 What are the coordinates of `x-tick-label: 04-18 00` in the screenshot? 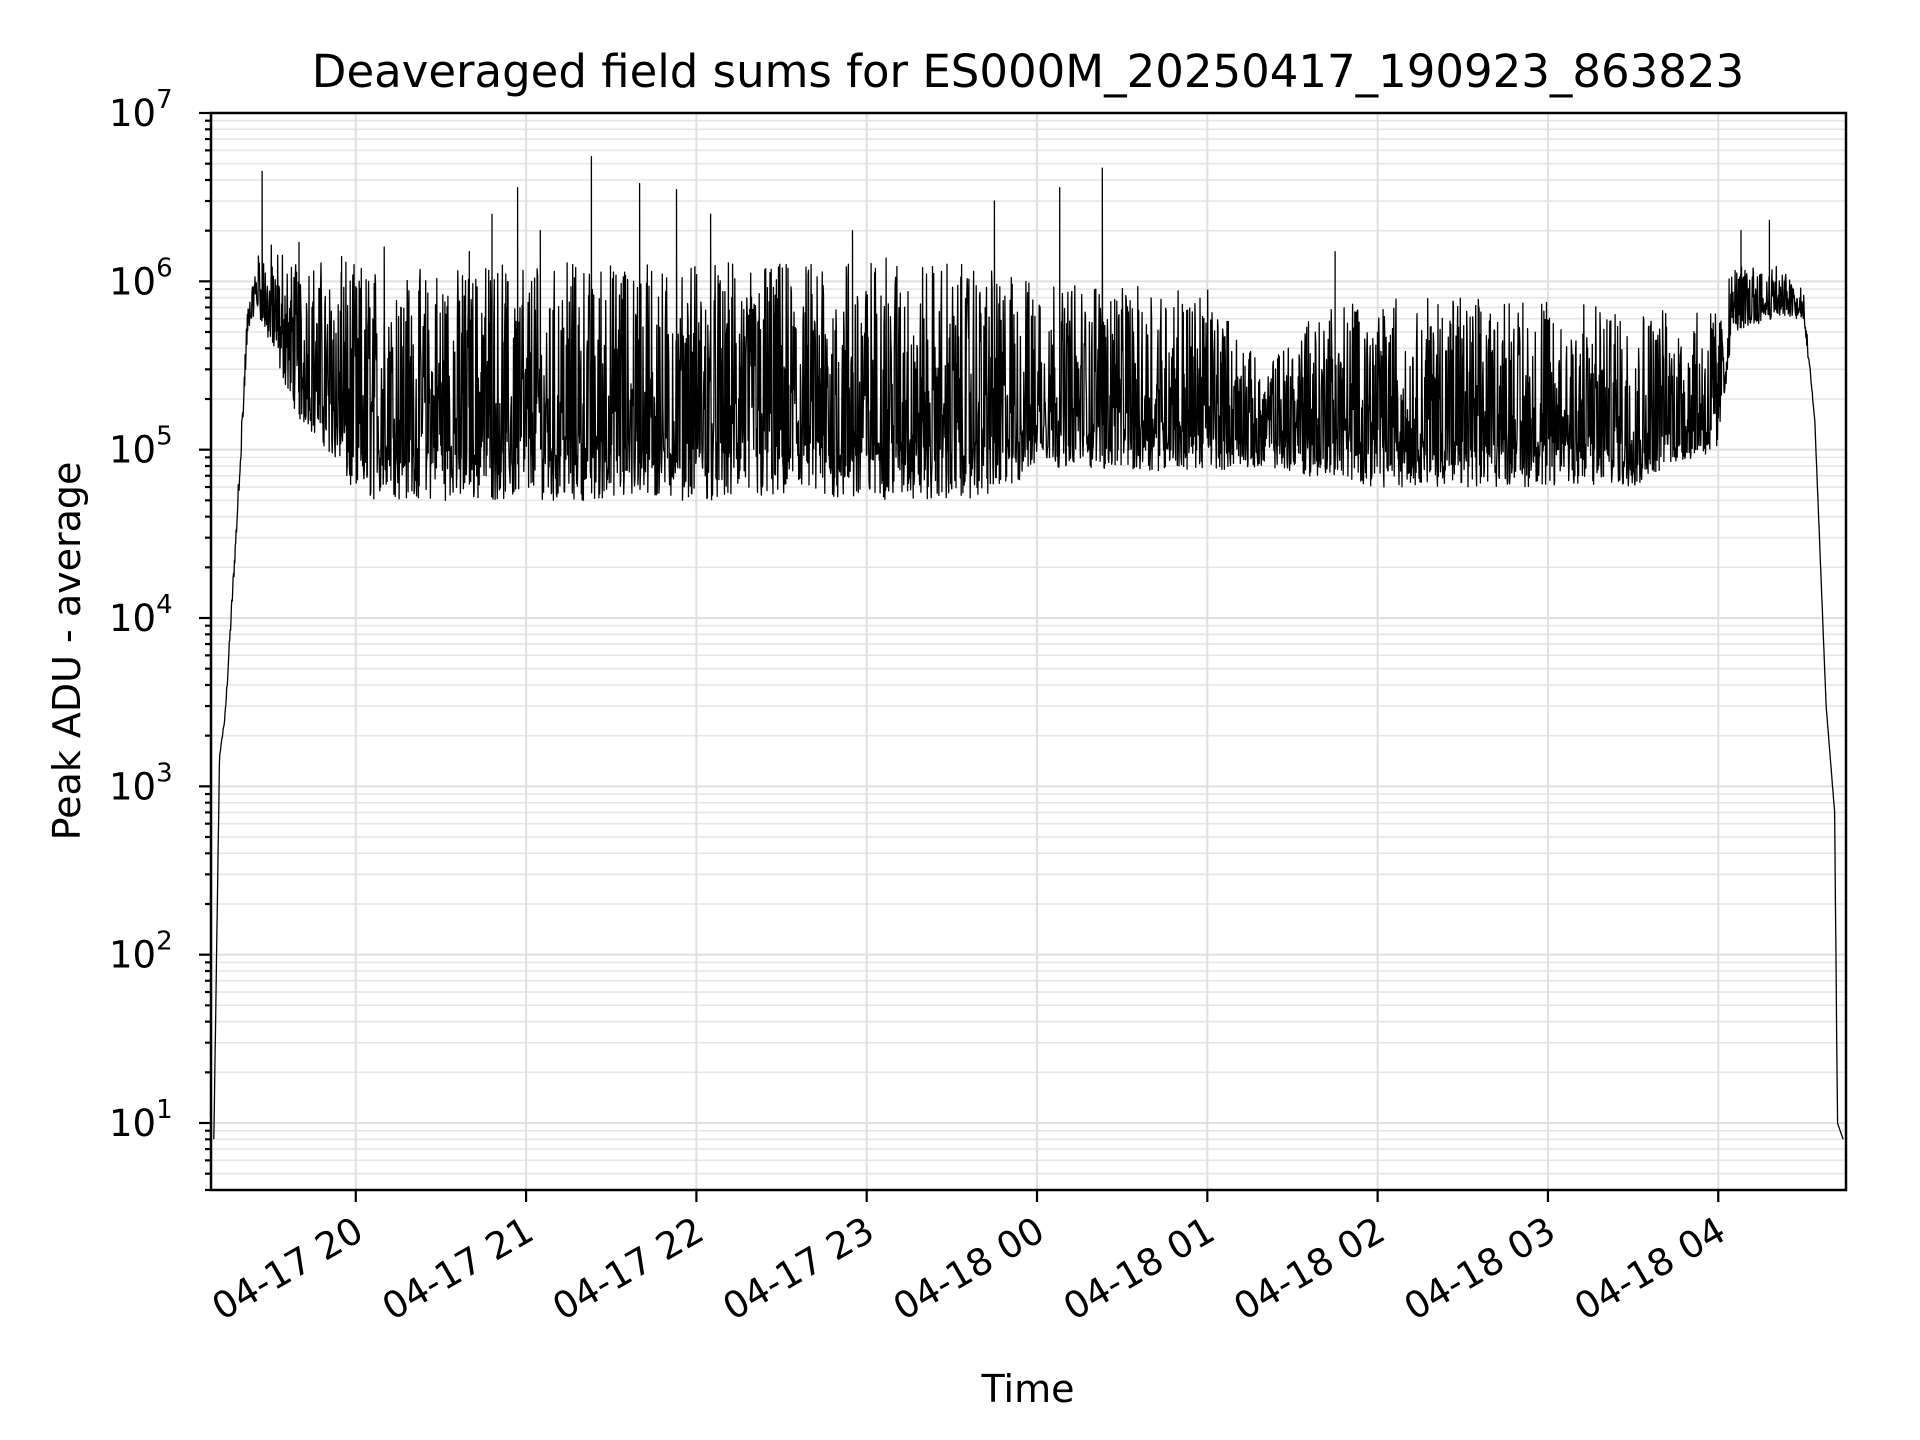 It's located at (969, 1269).